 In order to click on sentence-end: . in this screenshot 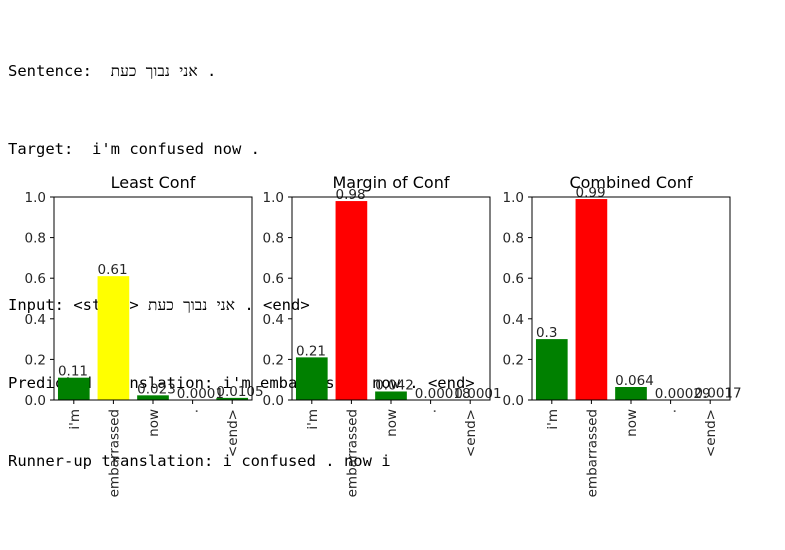, I will do `click(207, 71)`.